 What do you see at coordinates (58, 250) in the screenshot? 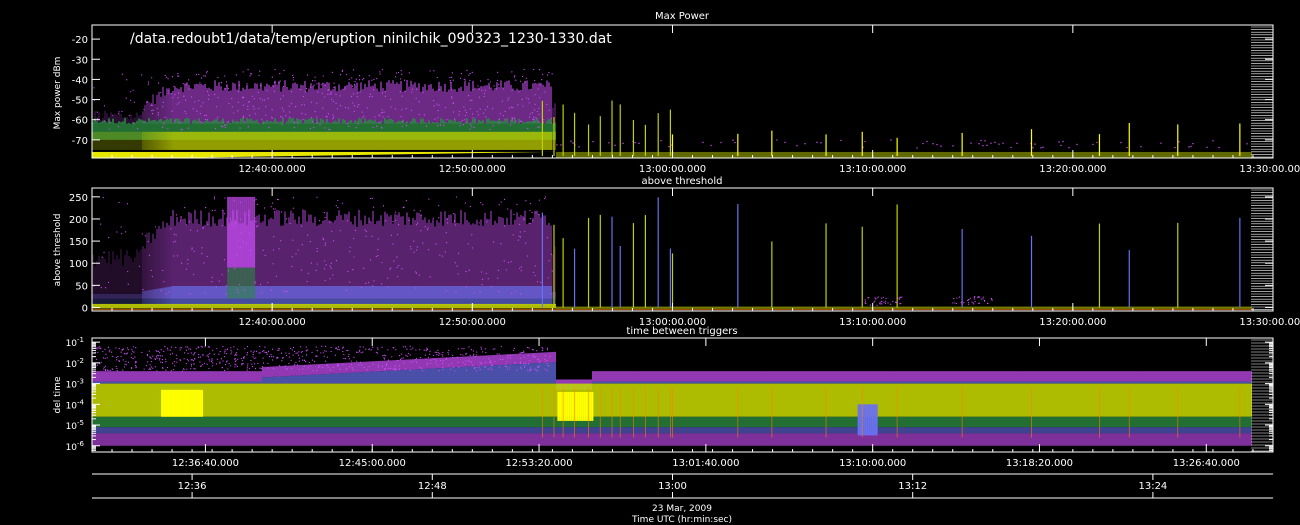
I see `above-threshold-ylabel: above threshold` at bounding box center [58, 250].